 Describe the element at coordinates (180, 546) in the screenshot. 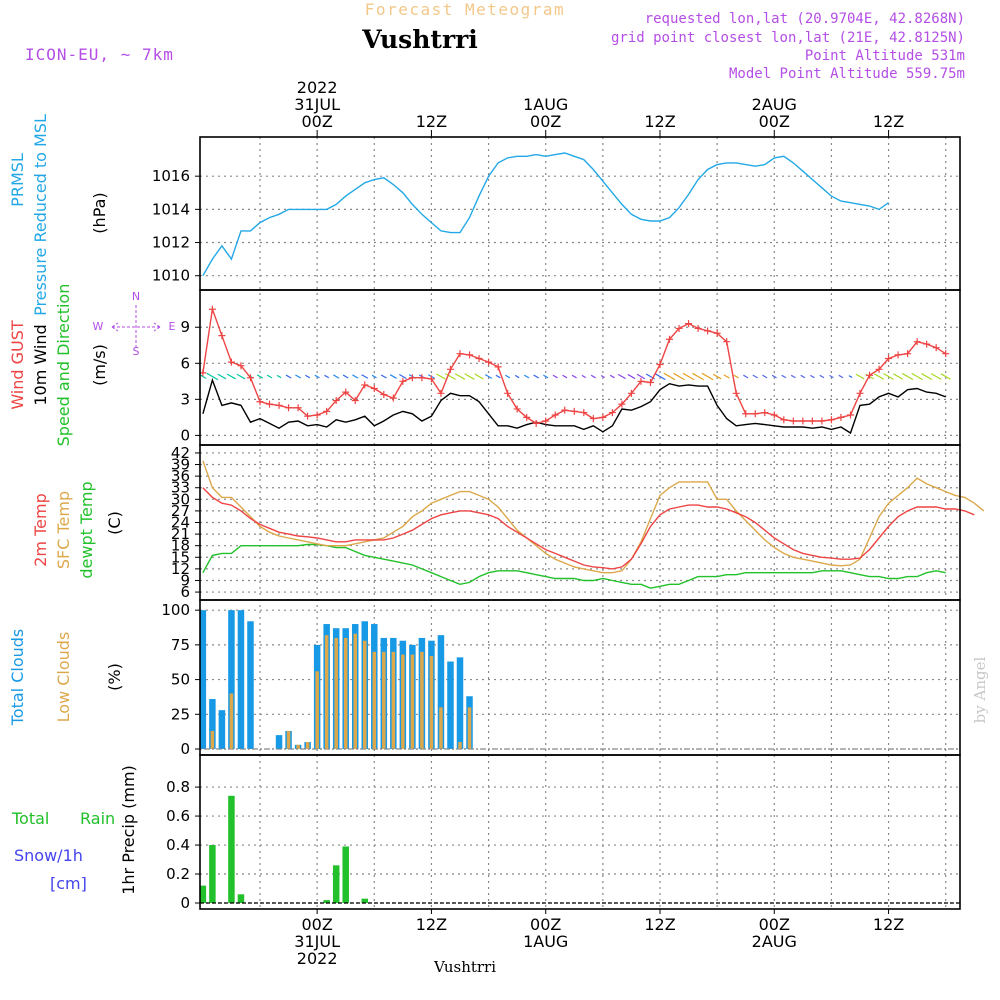

I see `y-tick-label: 18` at that location.